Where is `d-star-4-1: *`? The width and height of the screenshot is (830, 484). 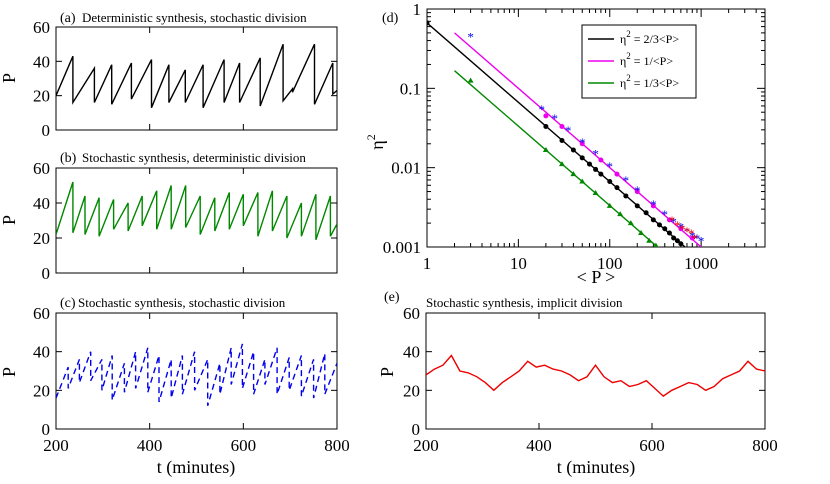 d-star-4-1: * is located at coordinates (677, 225).